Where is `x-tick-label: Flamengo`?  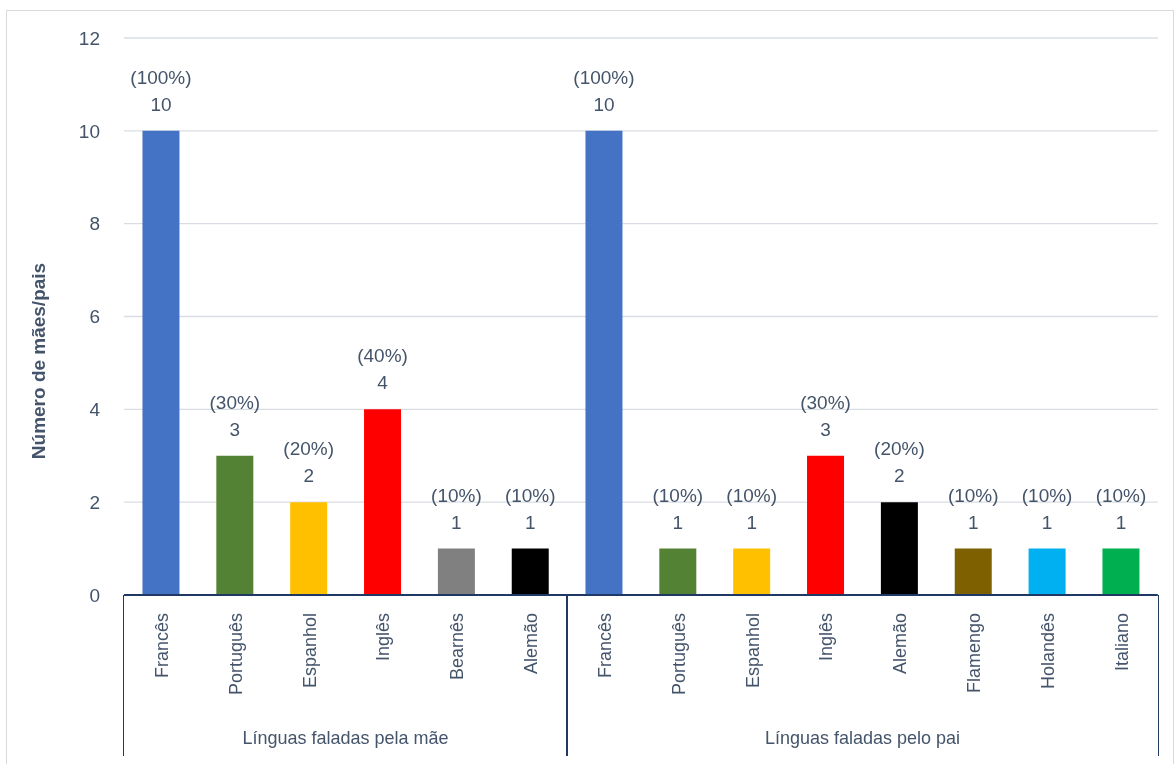 x-tick-label: Flamengo is located at coordinates (974, 652).